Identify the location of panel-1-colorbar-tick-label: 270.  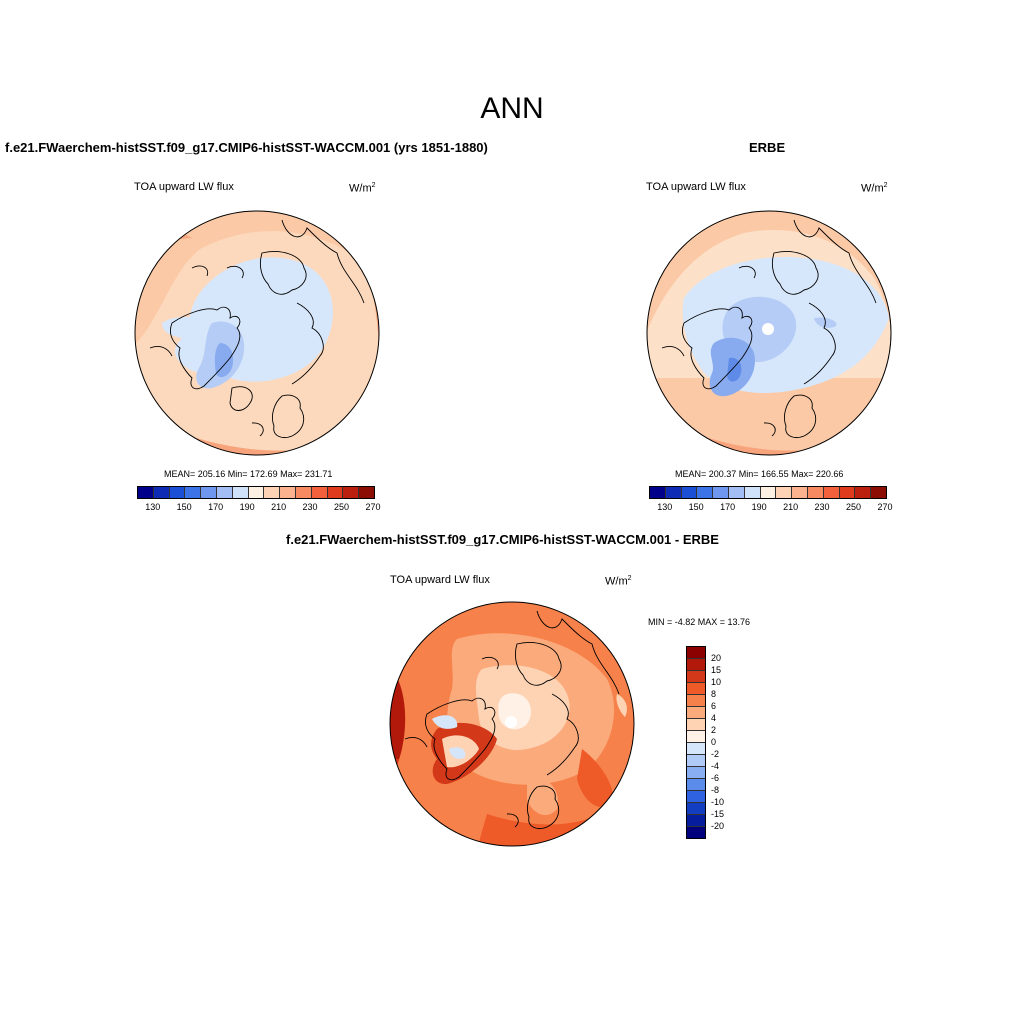
(373, 507).